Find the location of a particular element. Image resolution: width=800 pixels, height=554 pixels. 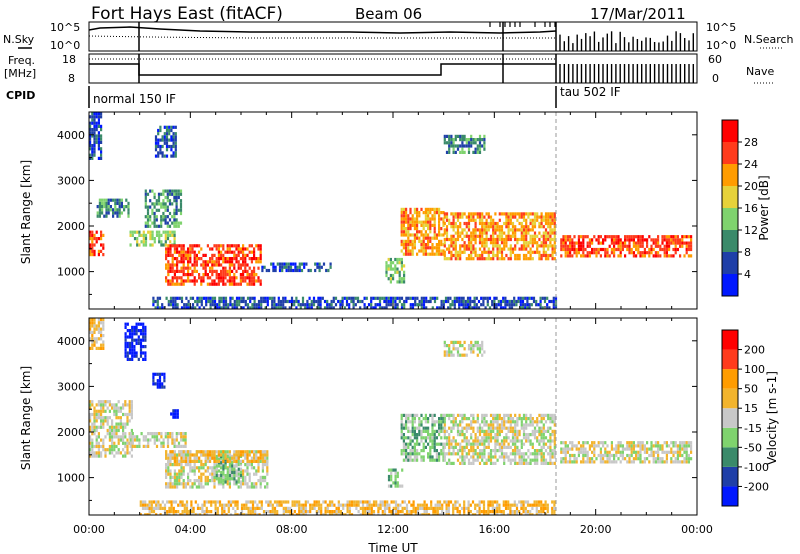

freq-tick-low: 8 is located at coordinates (71, 78).